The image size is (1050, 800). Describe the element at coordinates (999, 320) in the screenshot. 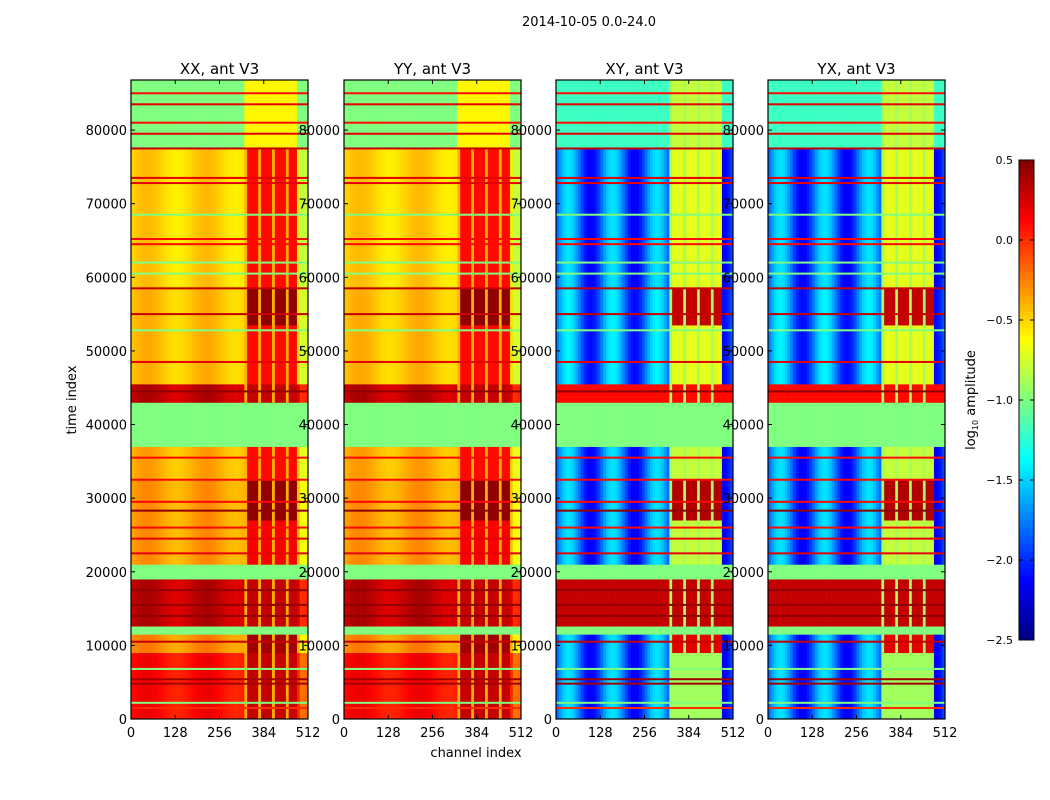

I see `colorbar-tick-label: −0.5` at that location.